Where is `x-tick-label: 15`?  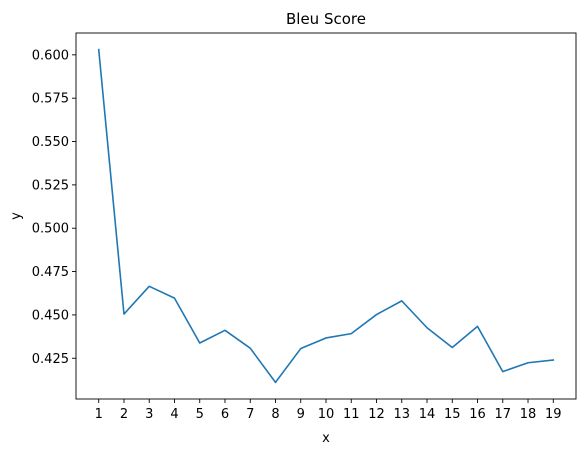 x-tick-label: 15 is located at coordinates (452, 414).